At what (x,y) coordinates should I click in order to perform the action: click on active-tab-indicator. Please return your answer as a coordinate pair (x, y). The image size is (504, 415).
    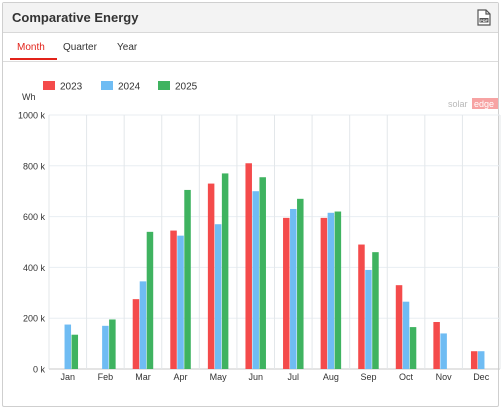
    Looking at the image, I should click on (33, 59).